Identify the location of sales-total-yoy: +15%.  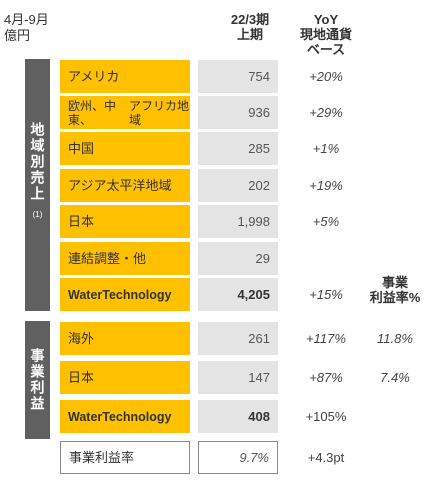
(326, 294).